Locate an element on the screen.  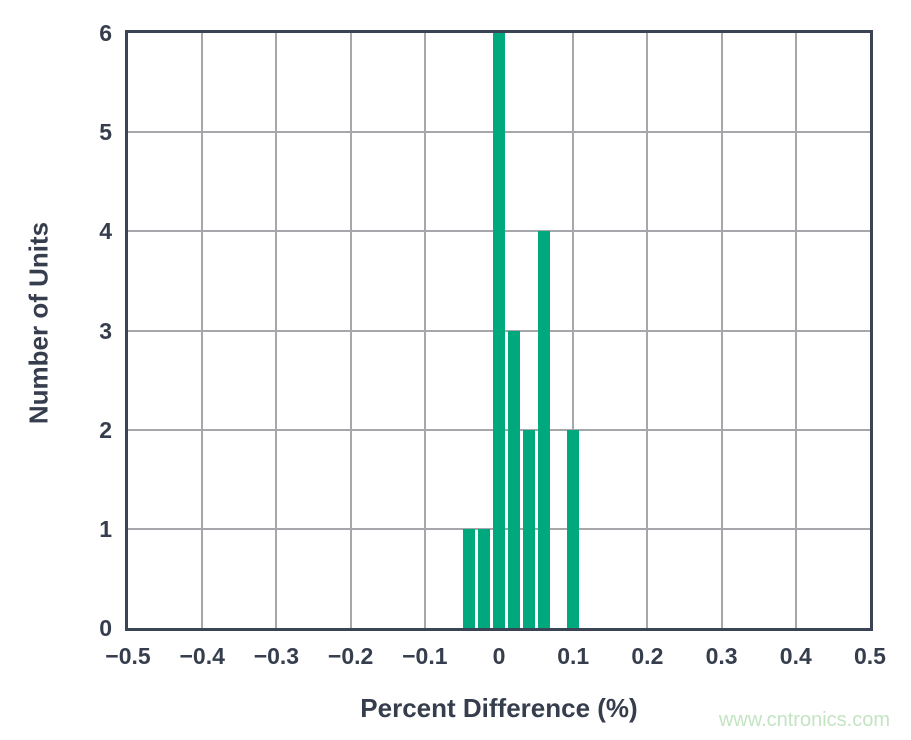
x-tick-label: −0.1 is located at coordinates (425, 656).